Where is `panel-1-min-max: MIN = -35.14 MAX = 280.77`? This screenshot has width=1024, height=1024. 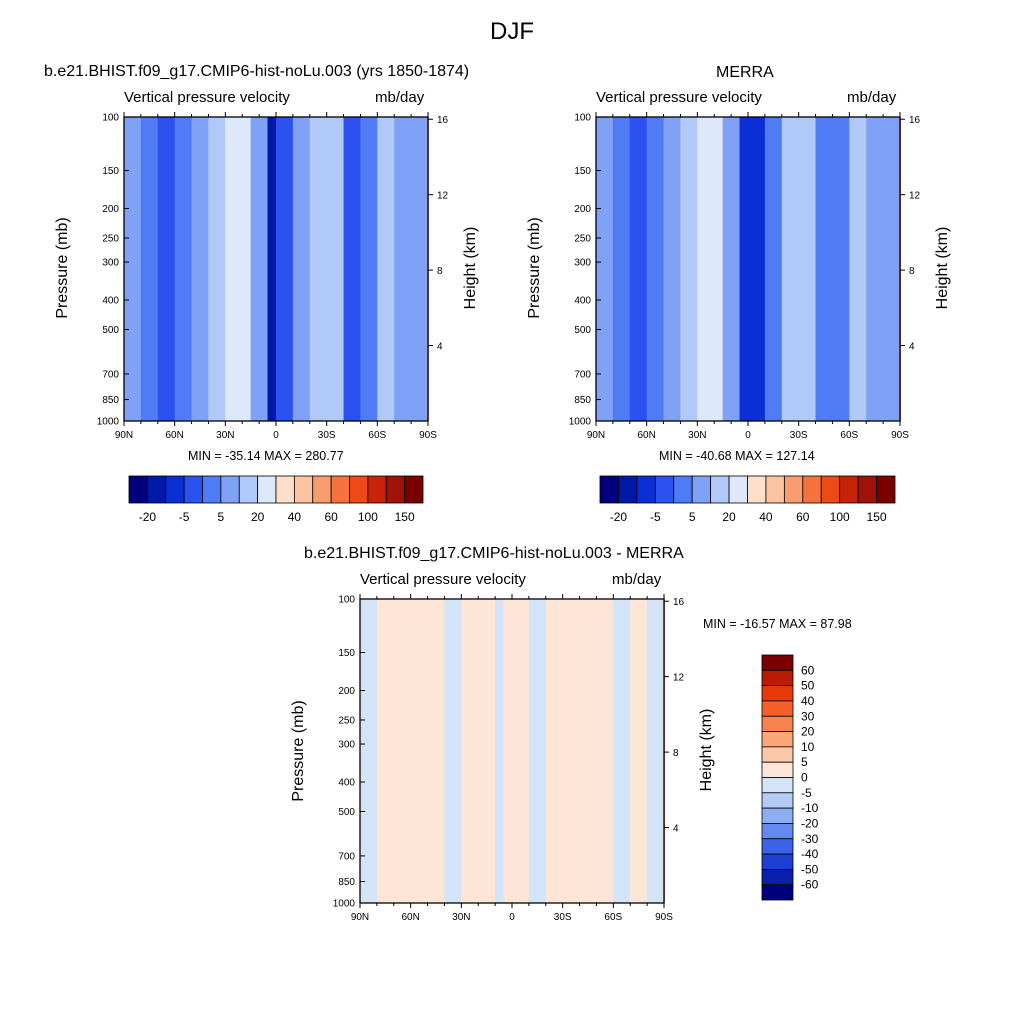
panel-1-min-max: MIN = -35.14 MAX = 280.77 is located at coordinates (266, 456).